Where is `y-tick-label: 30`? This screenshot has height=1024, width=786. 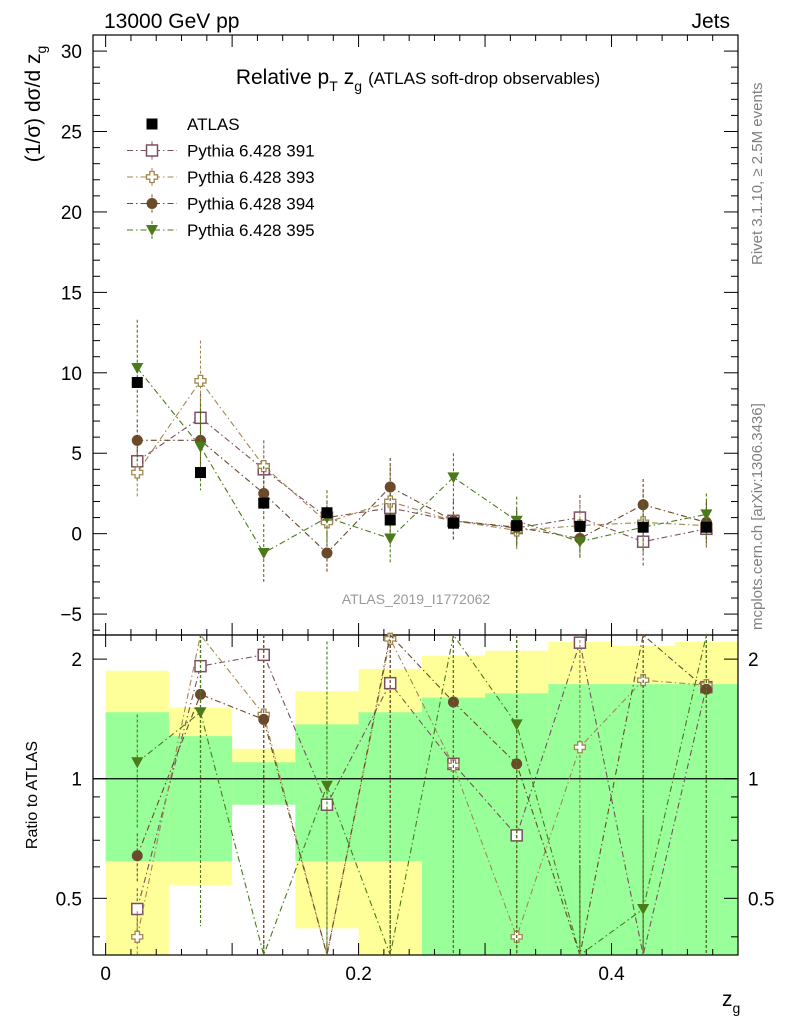
y-tick-label: 30 is located at coordinates (71, 52).